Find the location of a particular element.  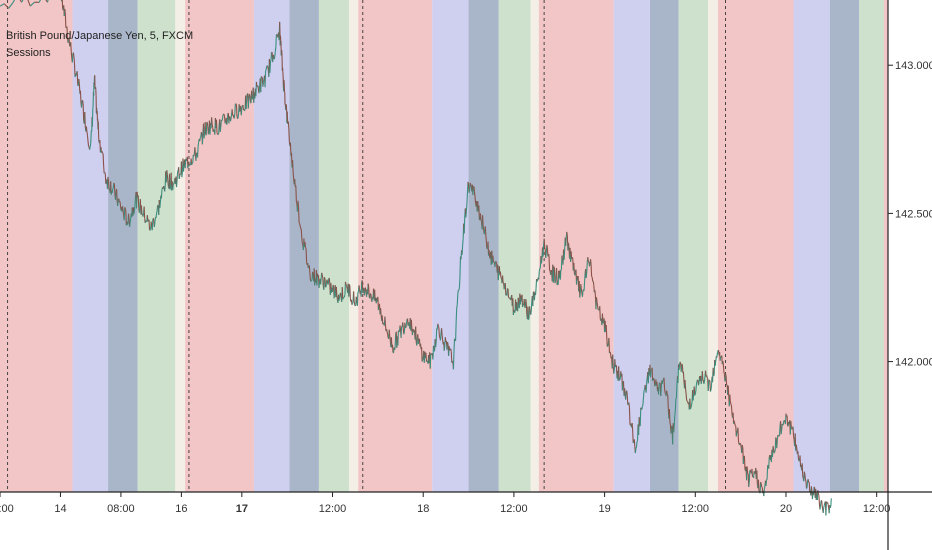

session-band-overlap is located at coordinates (844, 246).